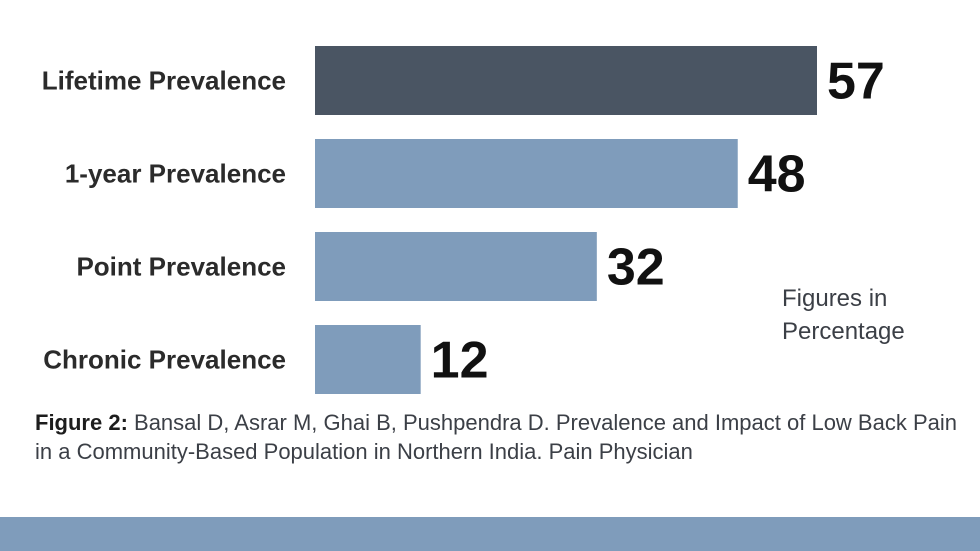 The image size is (980, 551). Describe the element at coordinates (175, 174) in the screenshot. I see `category-label: 1-year Prevalence` at that location.